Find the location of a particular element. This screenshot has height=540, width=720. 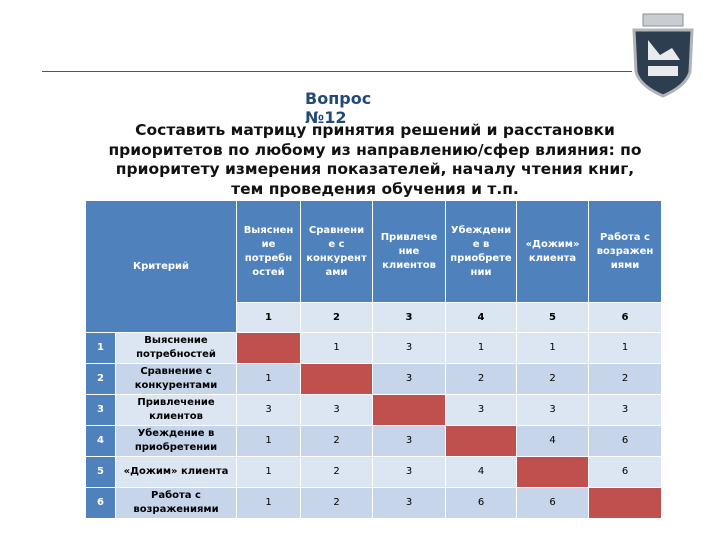

row-number: 5 is located at coordinates (100, 472).